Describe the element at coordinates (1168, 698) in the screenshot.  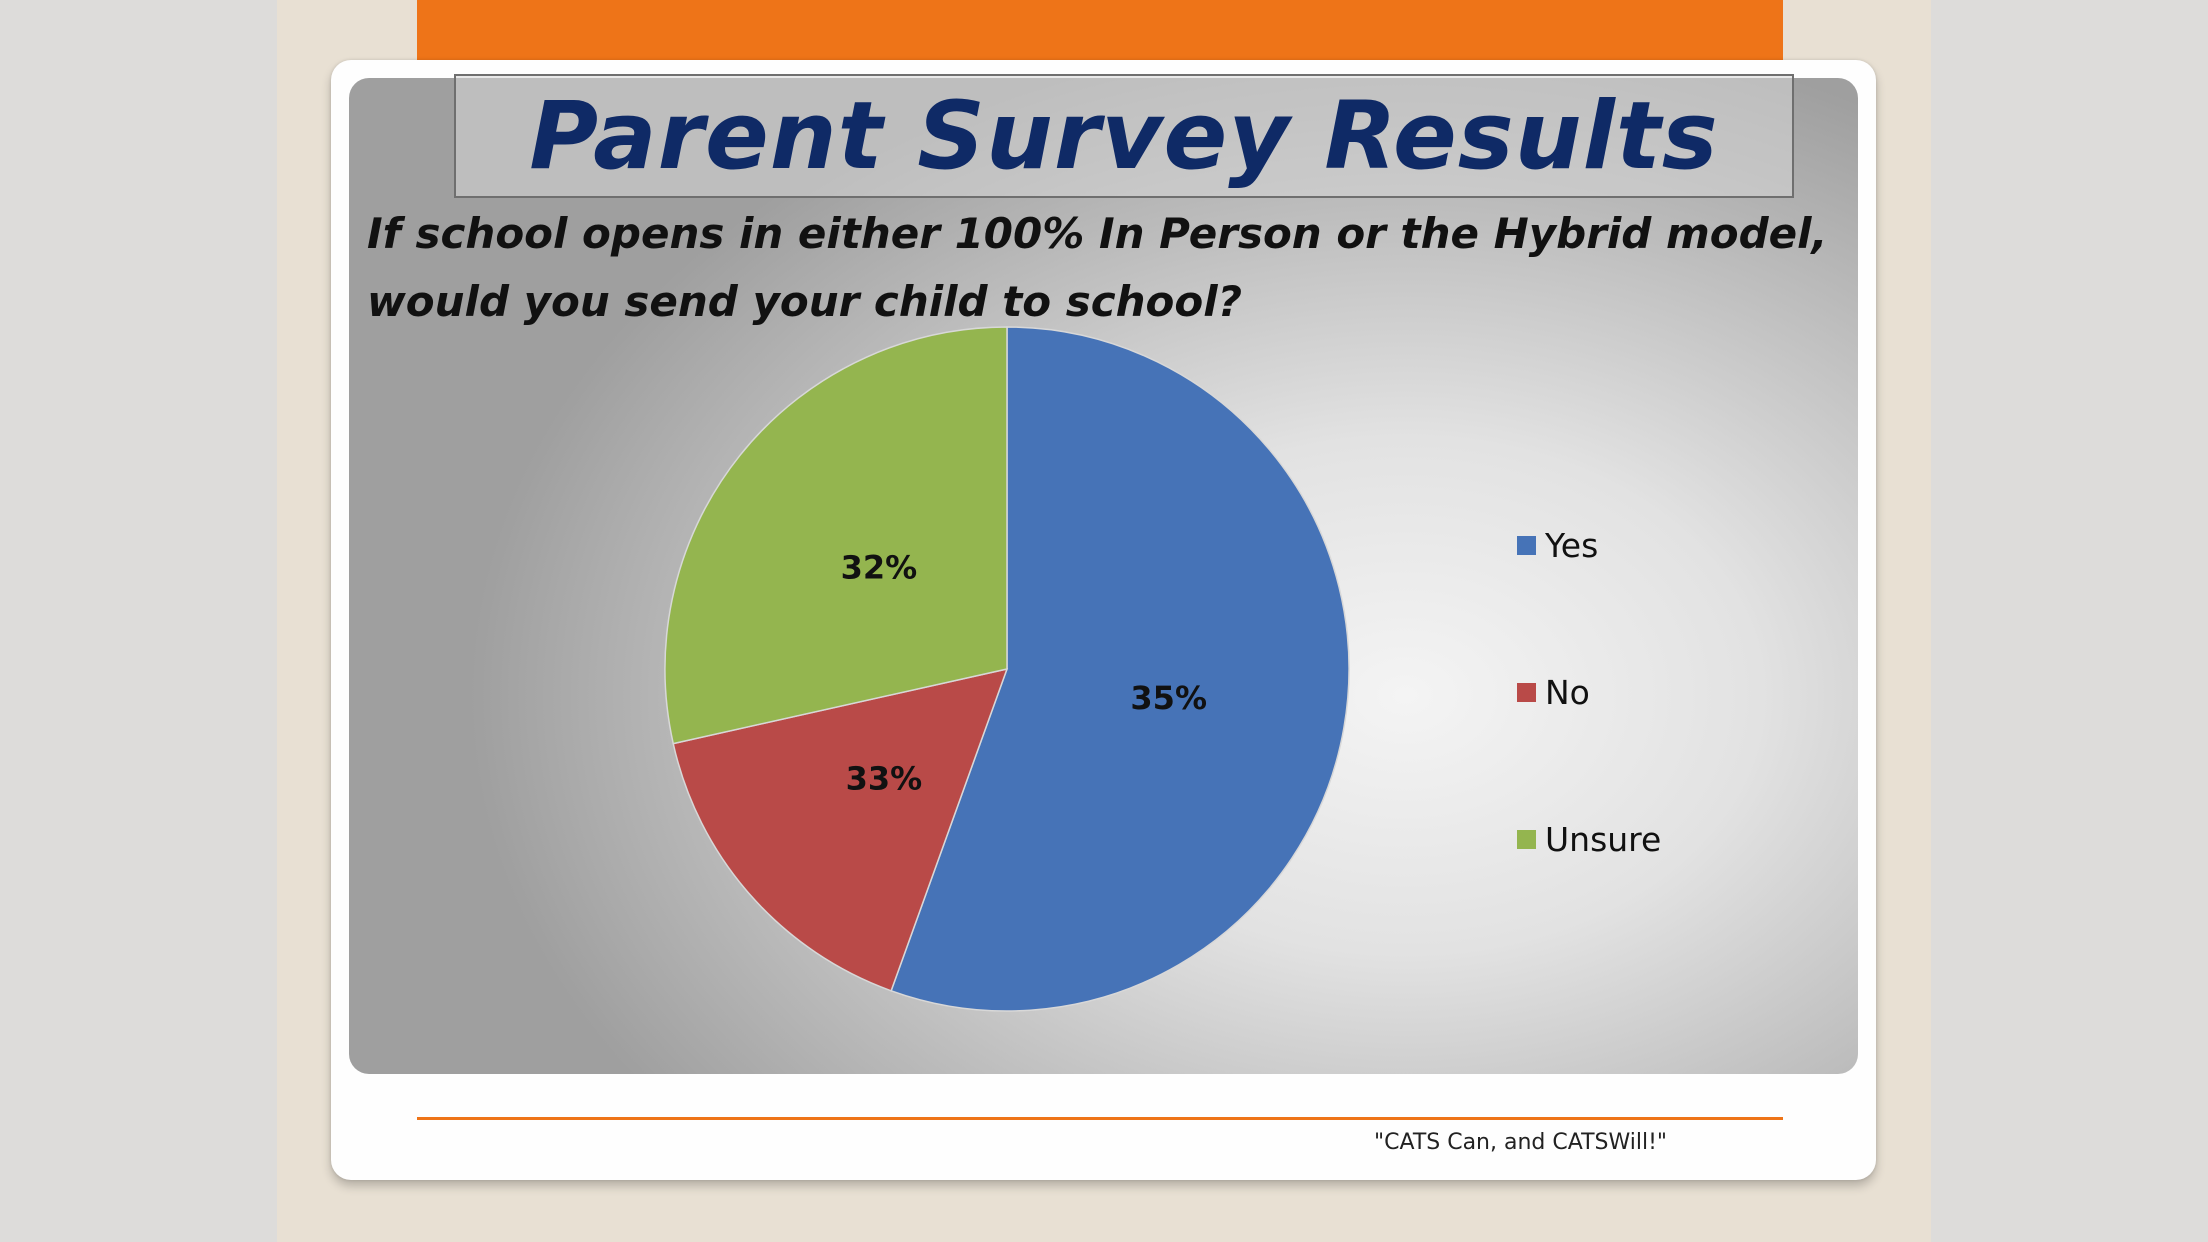
I see `data-label-yes: 35%` at that location.